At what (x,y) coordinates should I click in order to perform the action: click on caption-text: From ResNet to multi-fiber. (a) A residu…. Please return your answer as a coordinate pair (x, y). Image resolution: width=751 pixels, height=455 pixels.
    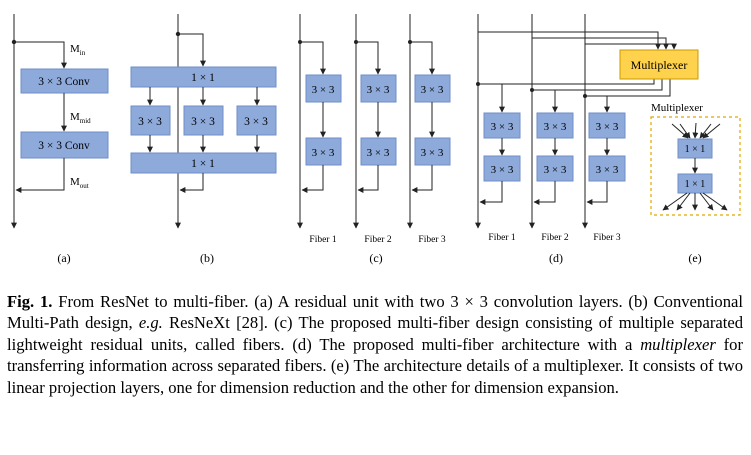
    Looking at the image, I should click on (375, 312).